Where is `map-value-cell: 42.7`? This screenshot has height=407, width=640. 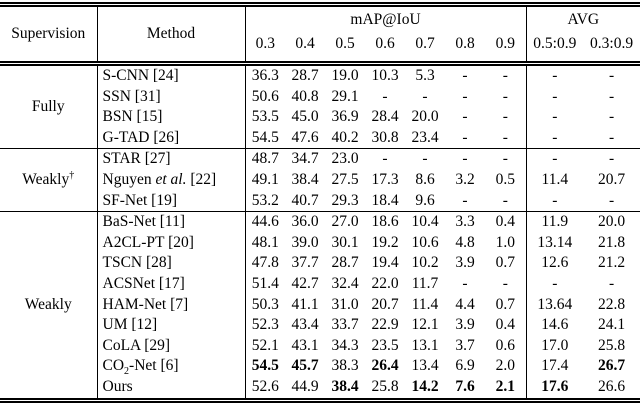 map-value-cell: 42.7 is located at coordinates (305, 283).